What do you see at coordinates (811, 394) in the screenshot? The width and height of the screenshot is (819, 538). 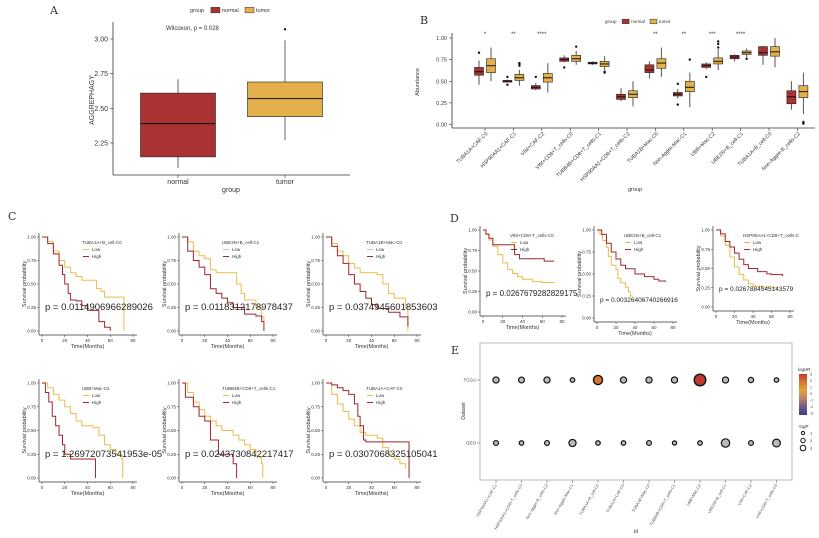 I see `colorbar-tick-label: 0` at bounding box center [811, 394].